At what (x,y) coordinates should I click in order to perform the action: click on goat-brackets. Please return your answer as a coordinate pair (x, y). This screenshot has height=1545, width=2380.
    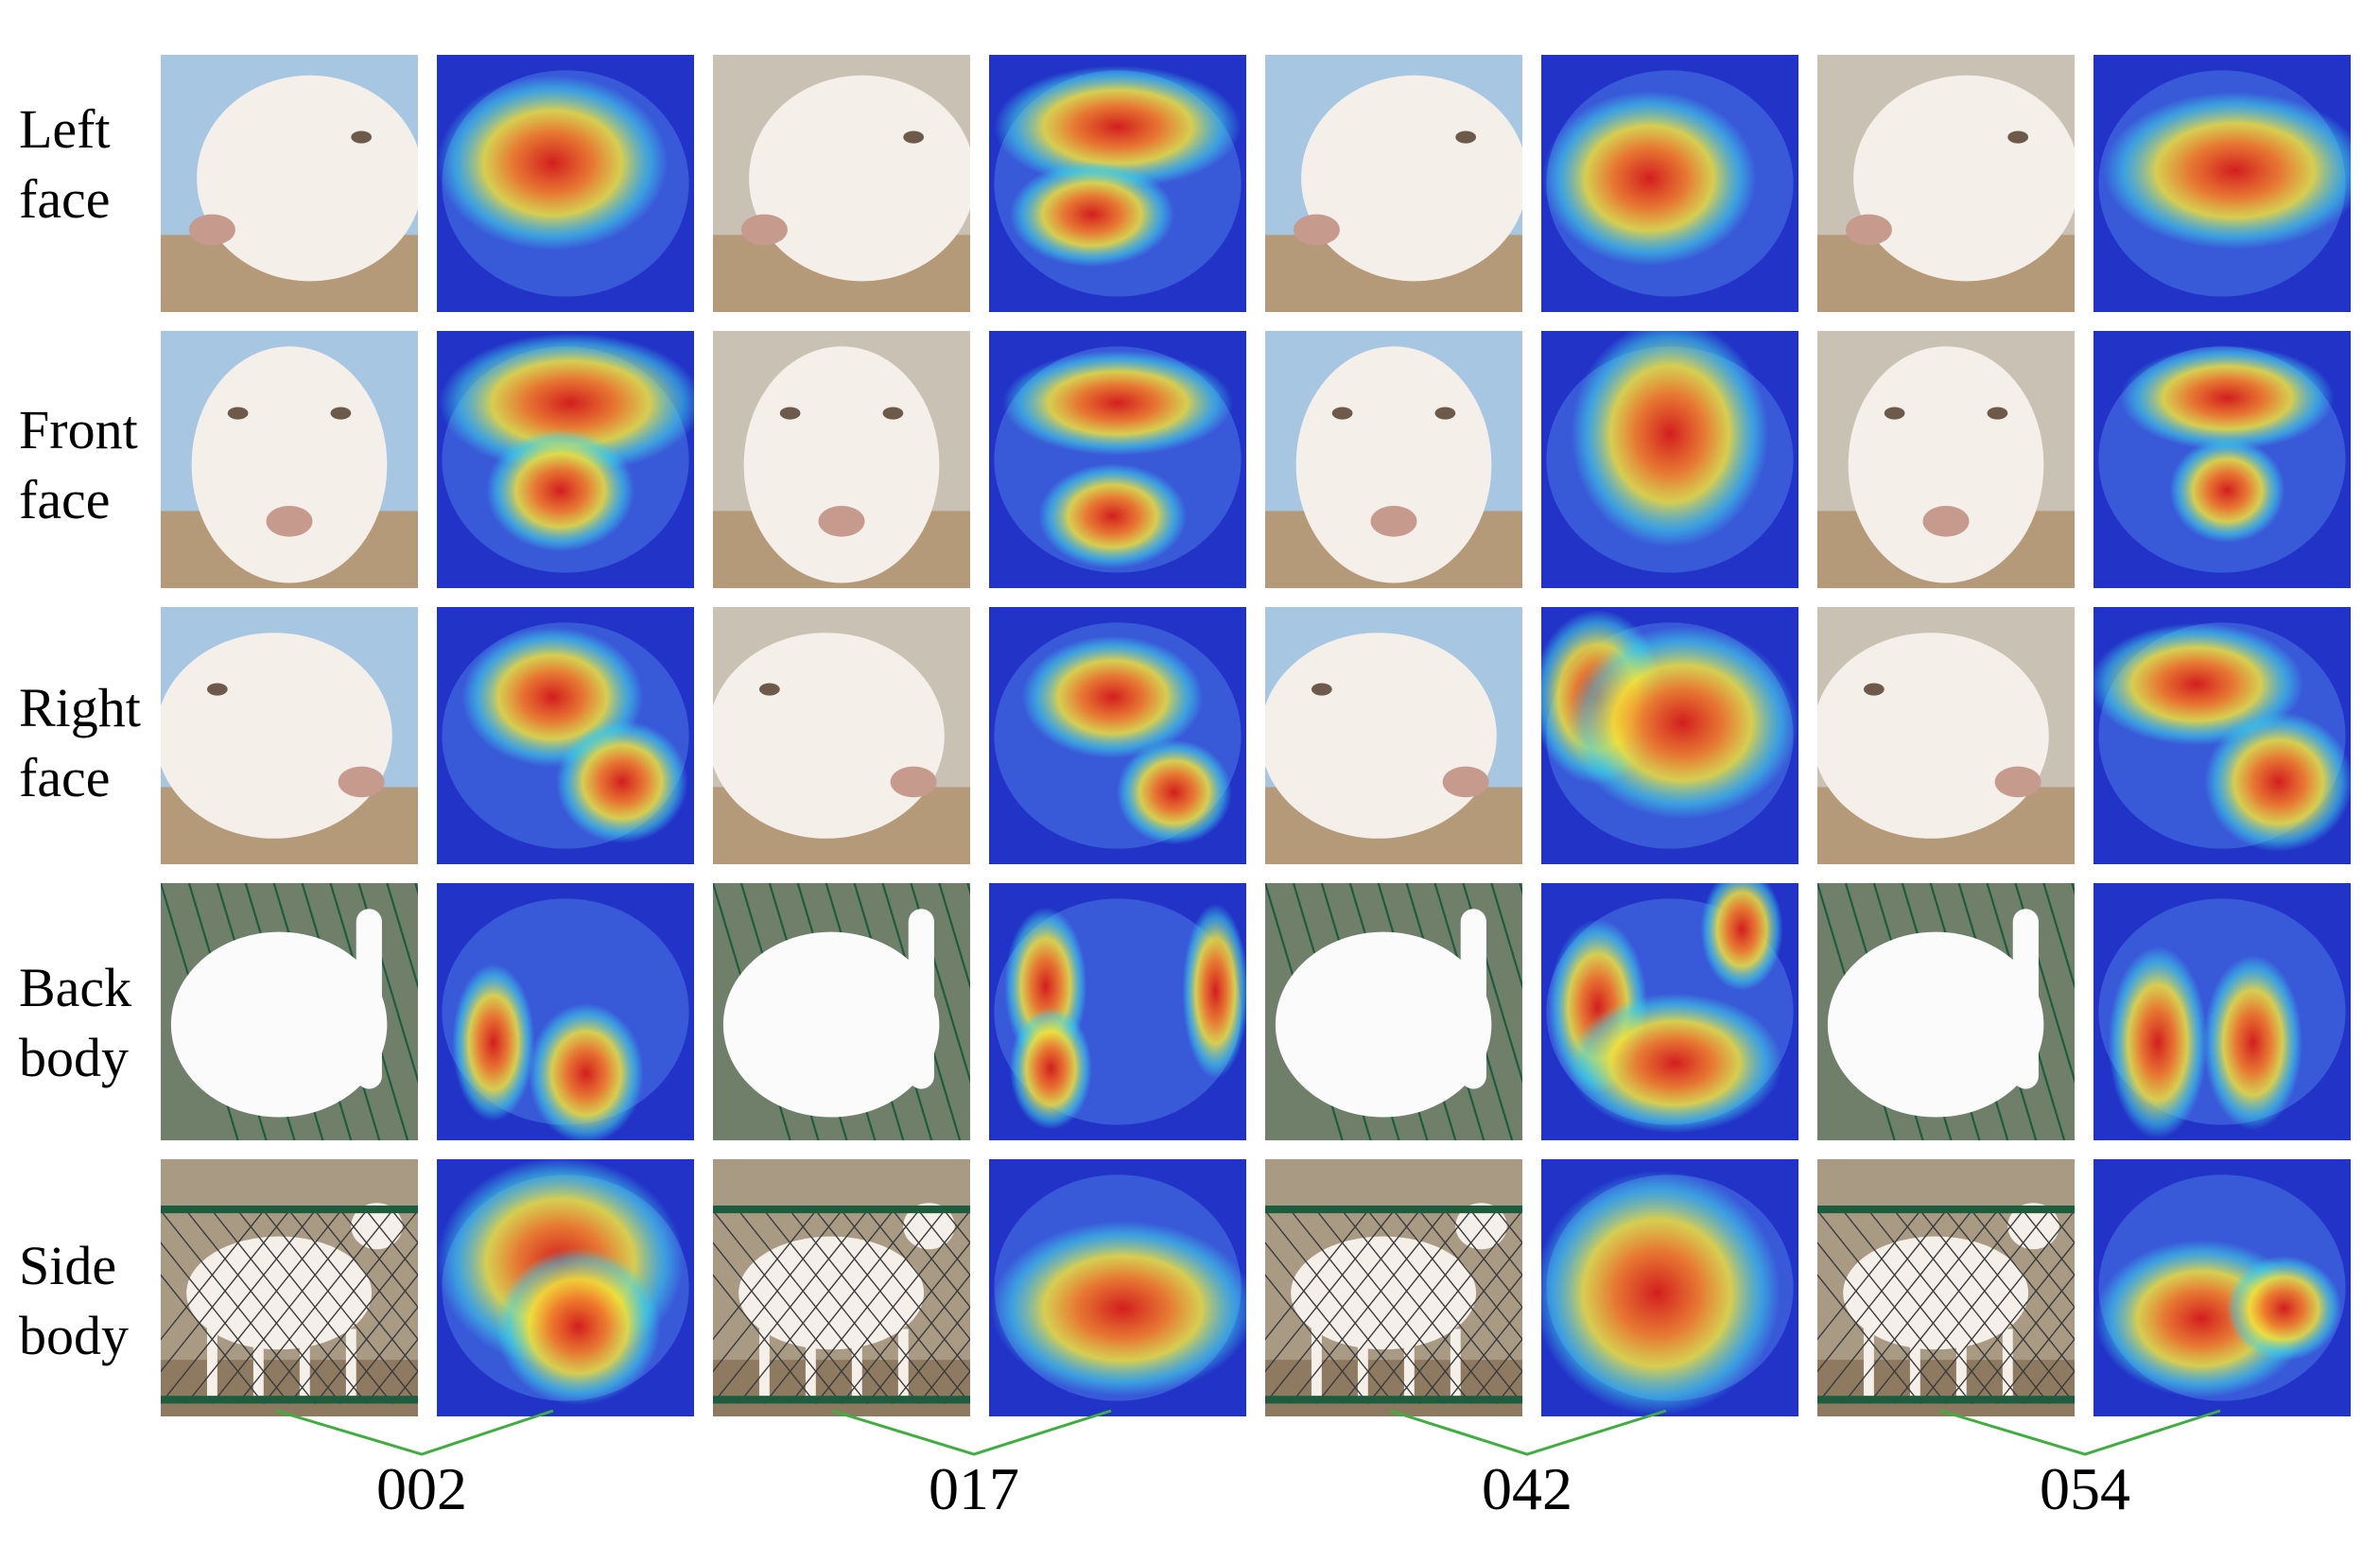
    Looking at the image, I should click on (1248, 1432).